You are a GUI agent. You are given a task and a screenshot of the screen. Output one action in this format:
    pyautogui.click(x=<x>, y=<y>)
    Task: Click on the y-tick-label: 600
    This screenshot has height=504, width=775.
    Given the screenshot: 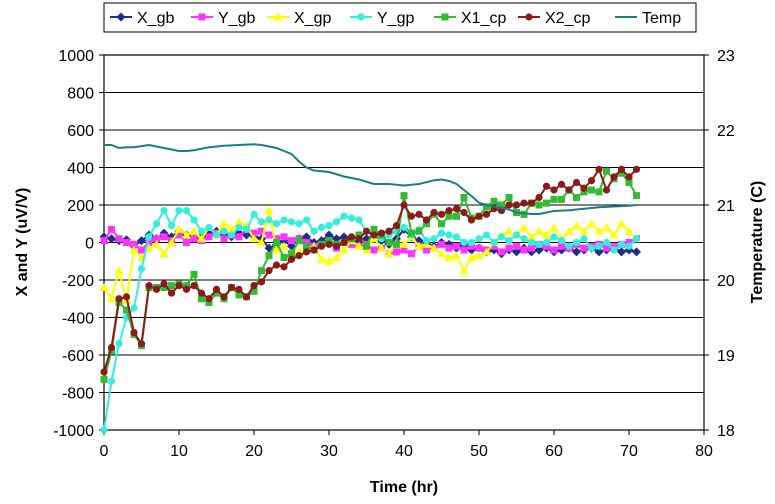 What is the action you would take?
    pyautogui.click(x=80, y=131)
    